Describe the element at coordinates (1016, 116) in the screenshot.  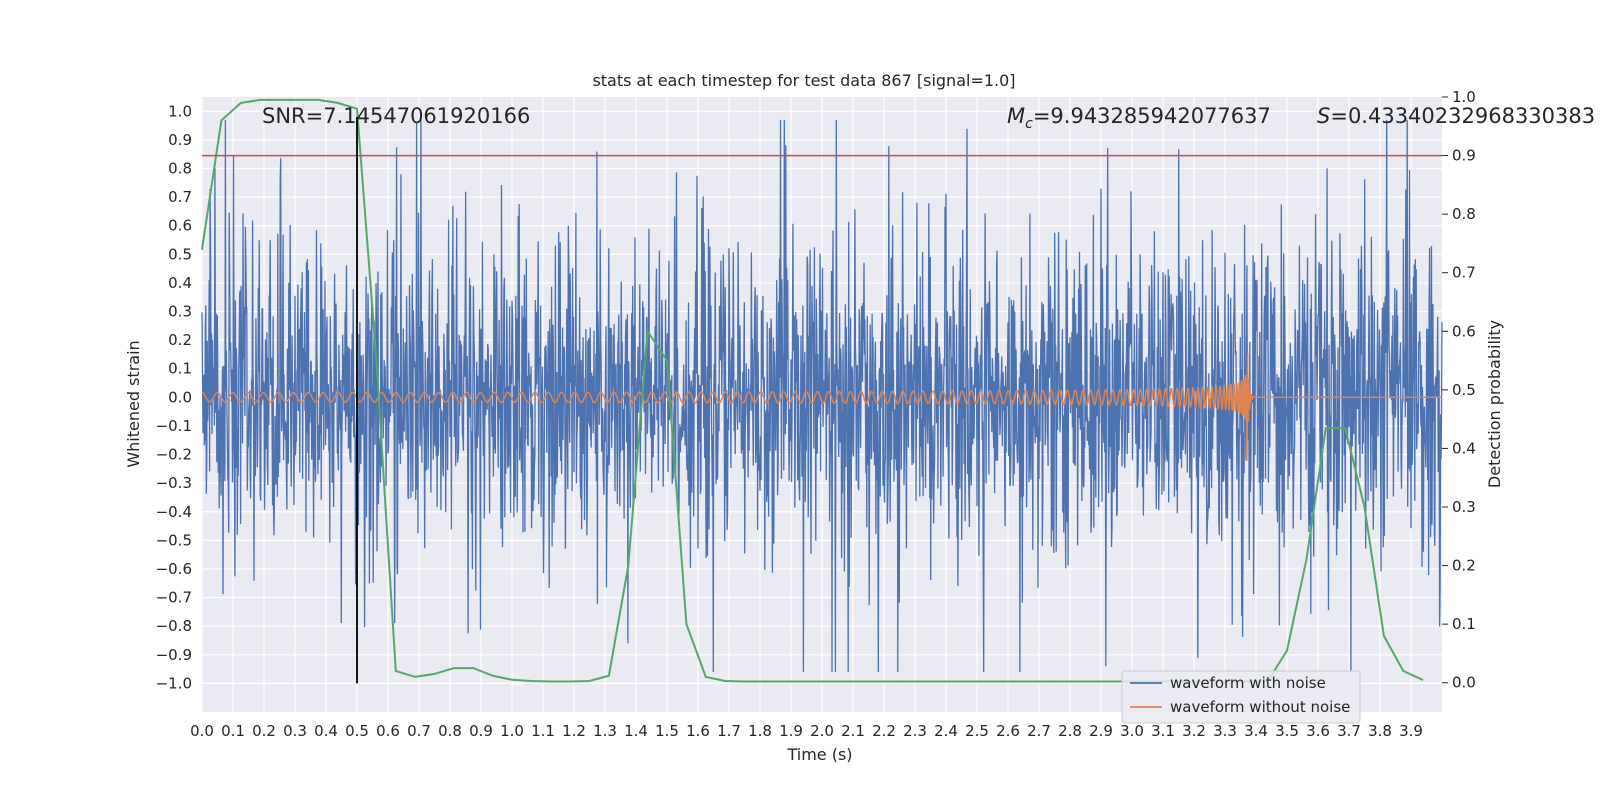
I see `chirp-mass-symbol: M` at that location.